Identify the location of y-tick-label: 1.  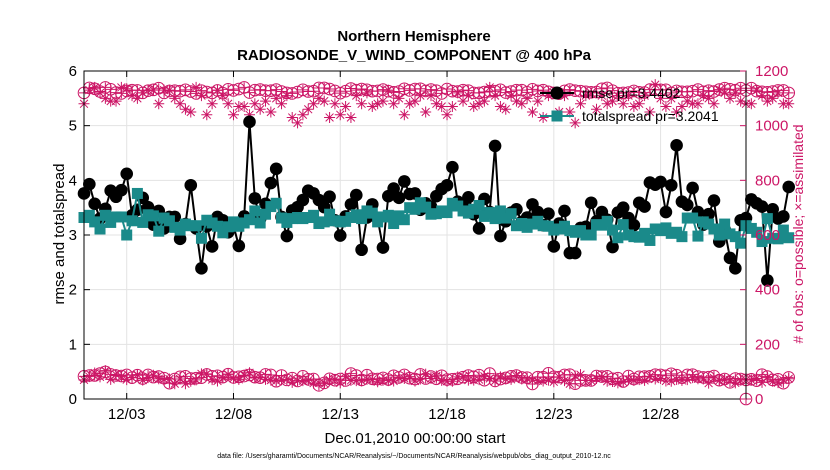
(73, 344).